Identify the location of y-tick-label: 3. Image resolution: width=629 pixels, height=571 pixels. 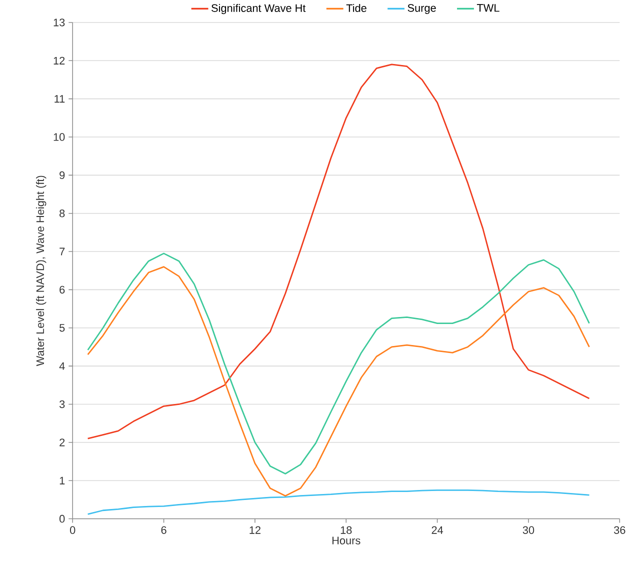
(62, 404).